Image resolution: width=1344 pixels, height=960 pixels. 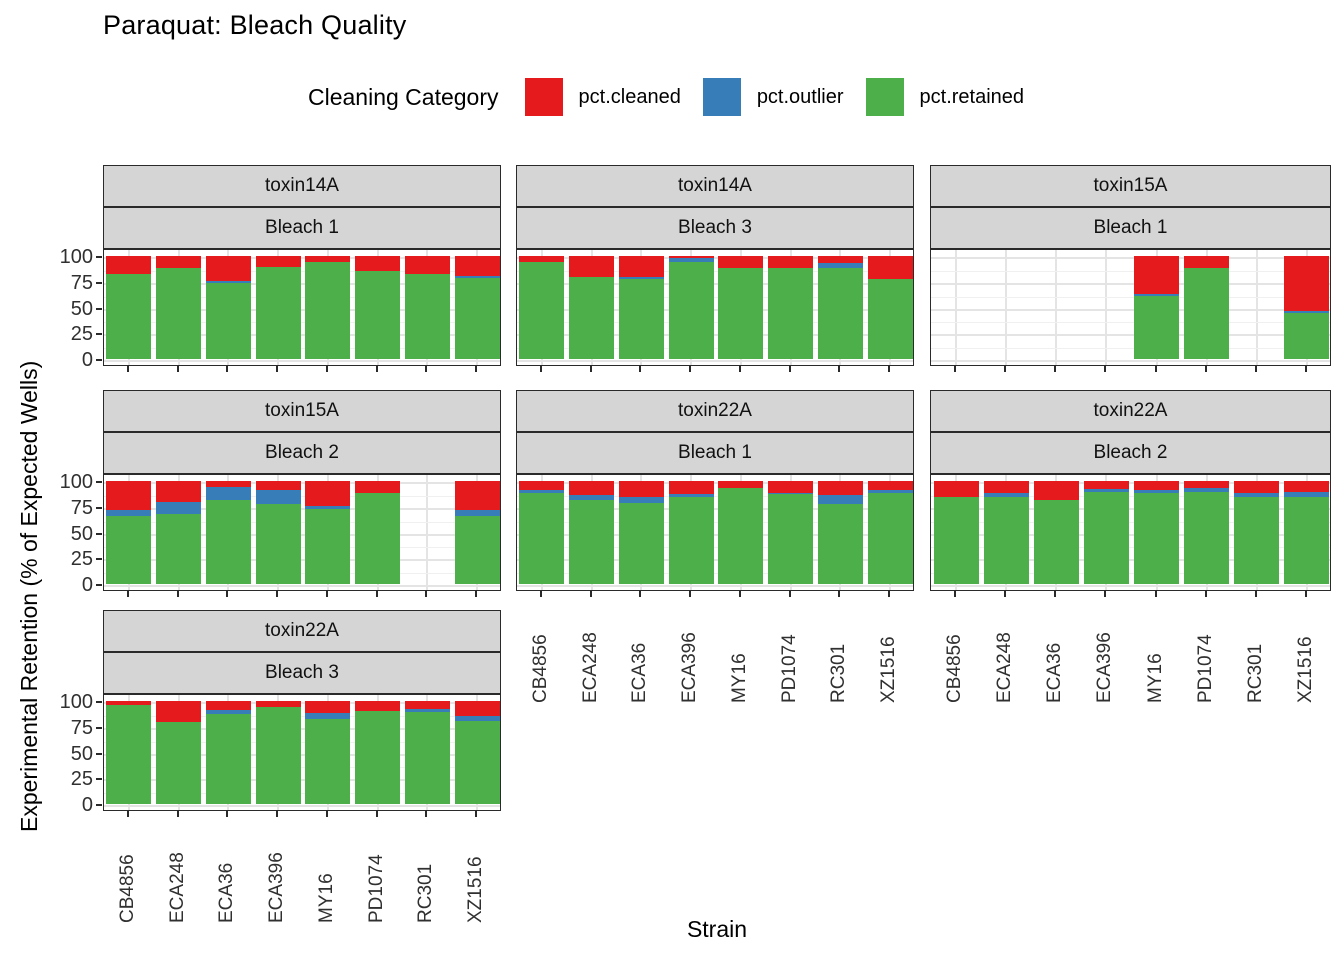 What do you see at coordinates (81, 779) in the screenshot?
I see `y-axis-label: 25` at bounding box center [81, 779].